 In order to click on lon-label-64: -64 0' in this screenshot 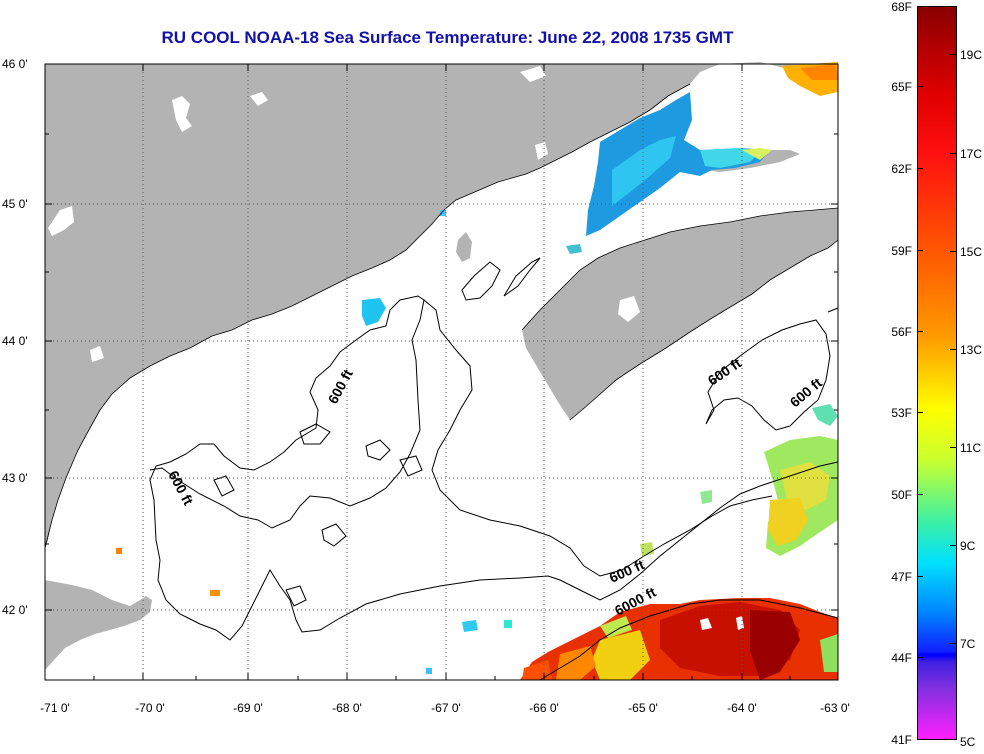, I will do `click(742, 708)`.